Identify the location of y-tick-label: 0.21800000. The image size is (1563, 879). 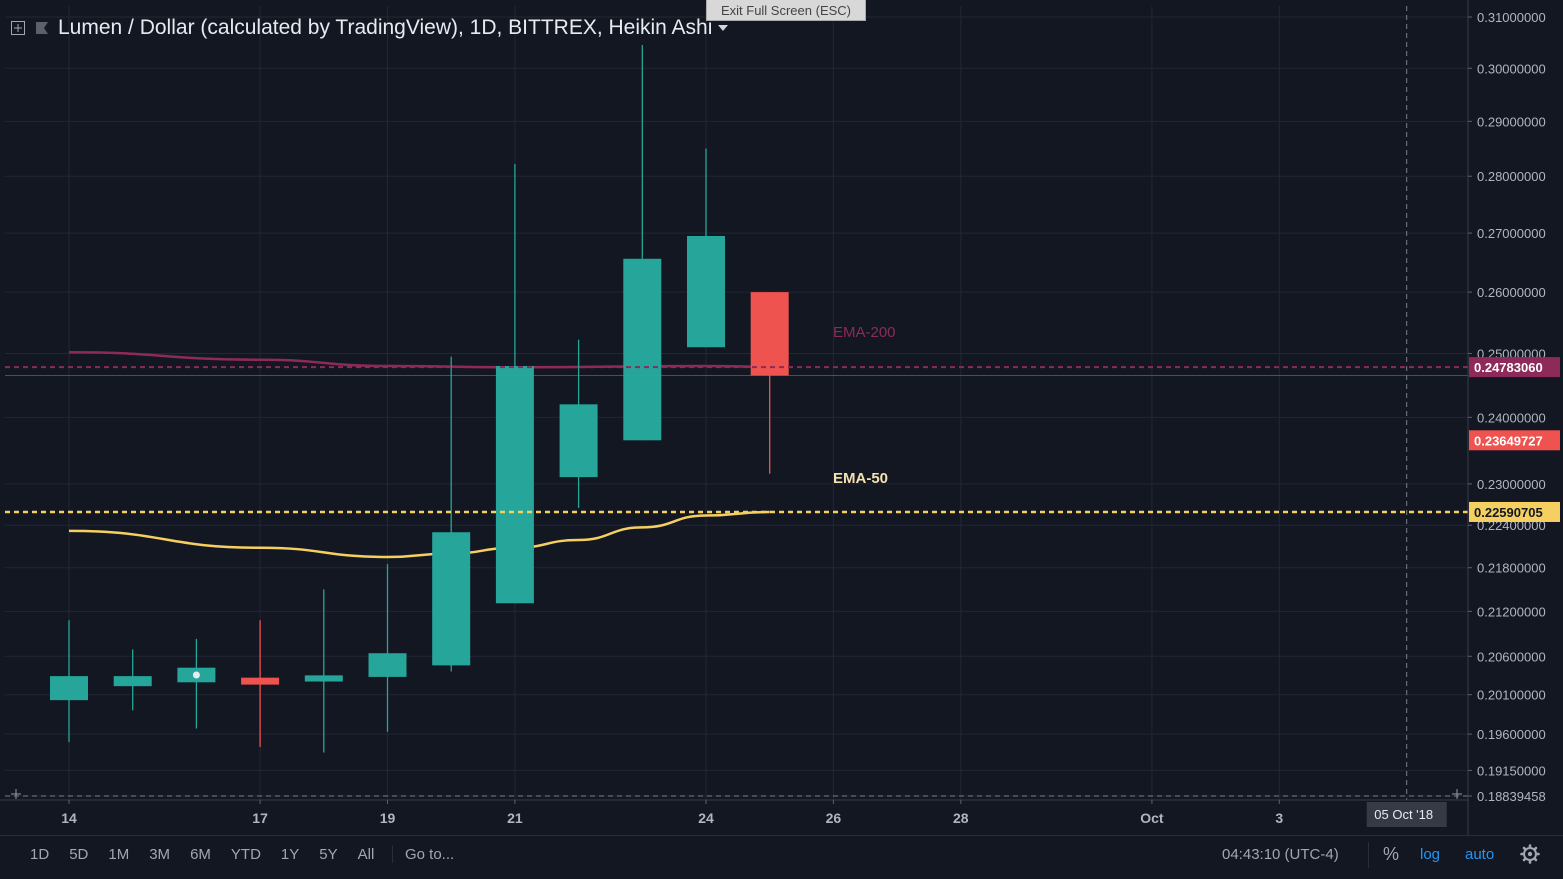
(1511, 568).